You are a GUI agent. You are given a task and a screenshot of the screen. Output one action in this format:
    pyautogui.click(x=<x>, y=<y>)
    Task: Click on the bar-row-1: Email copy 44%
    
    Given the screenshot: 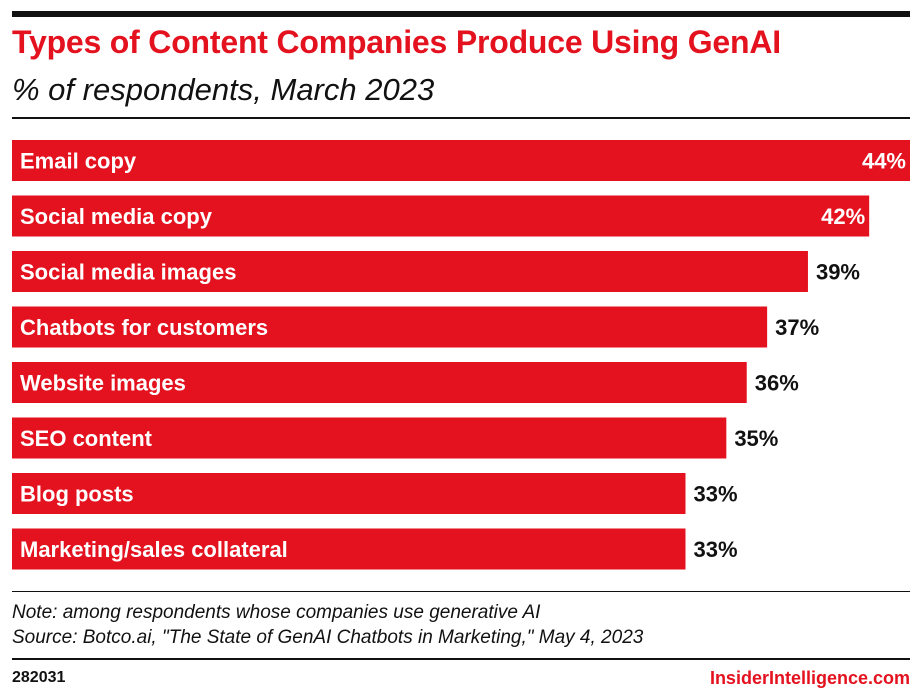 What is the action you would take?
    pyautogui.click(x=461, y=160)
    